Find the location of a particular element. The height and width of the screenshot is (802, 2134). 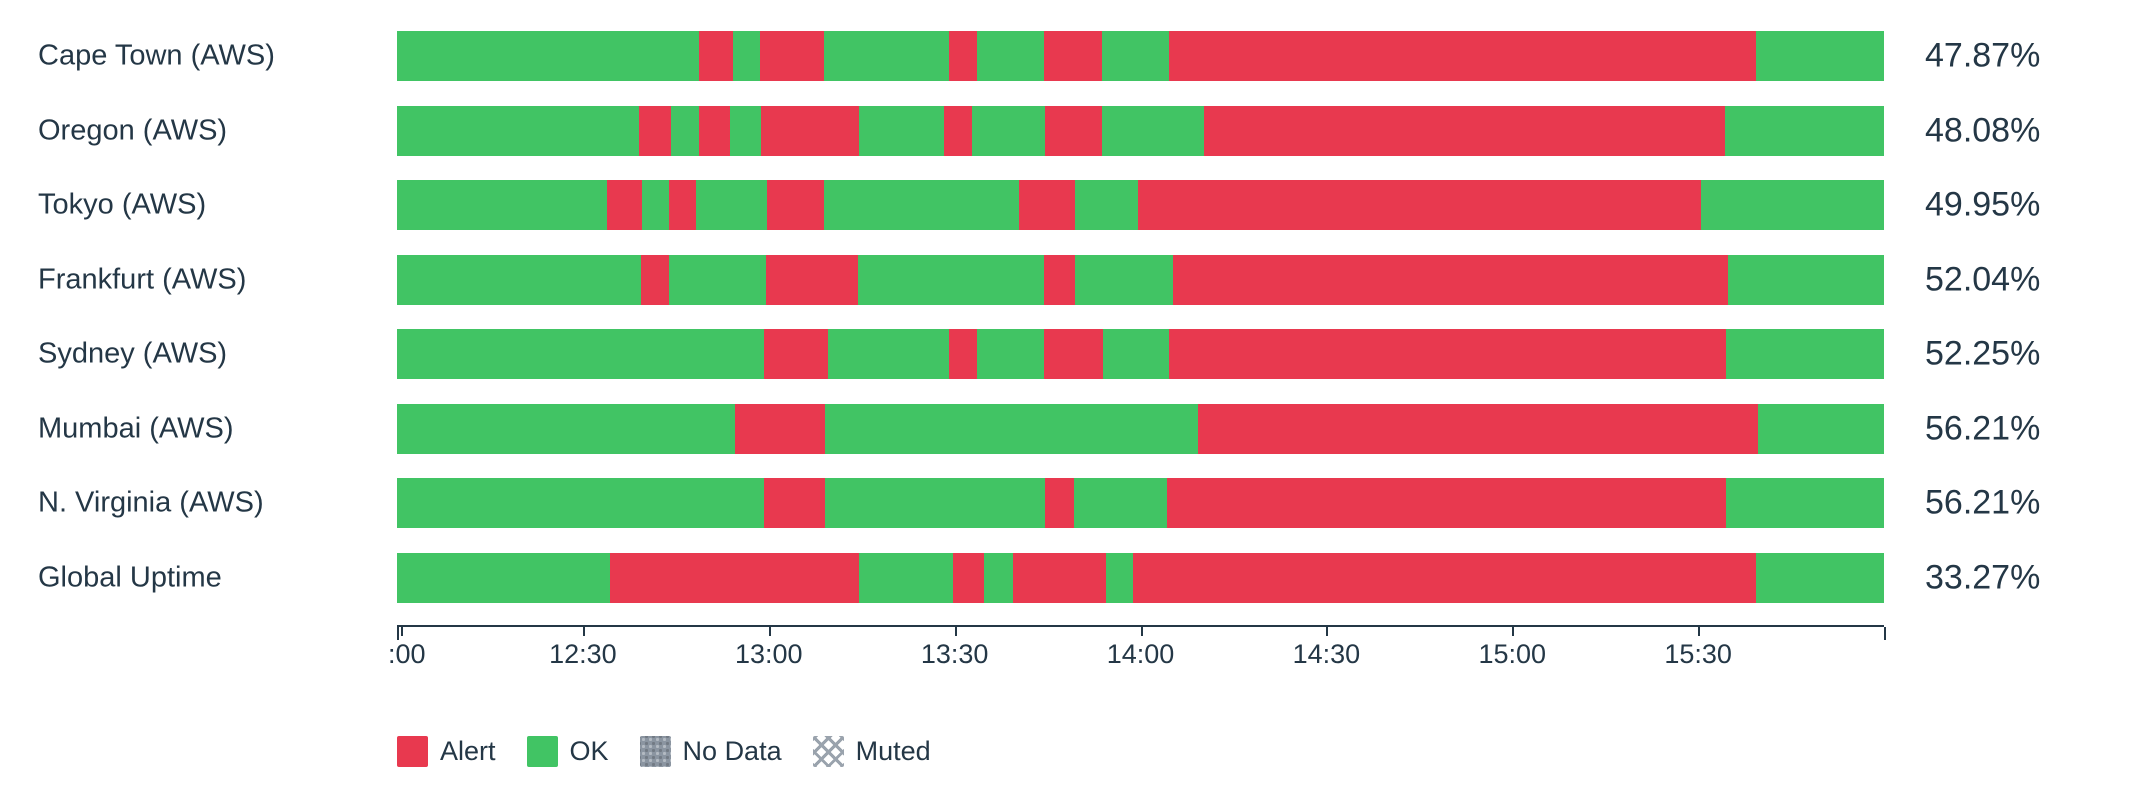

uptime-value: 47.87% is located at coordinates (1983, 55).